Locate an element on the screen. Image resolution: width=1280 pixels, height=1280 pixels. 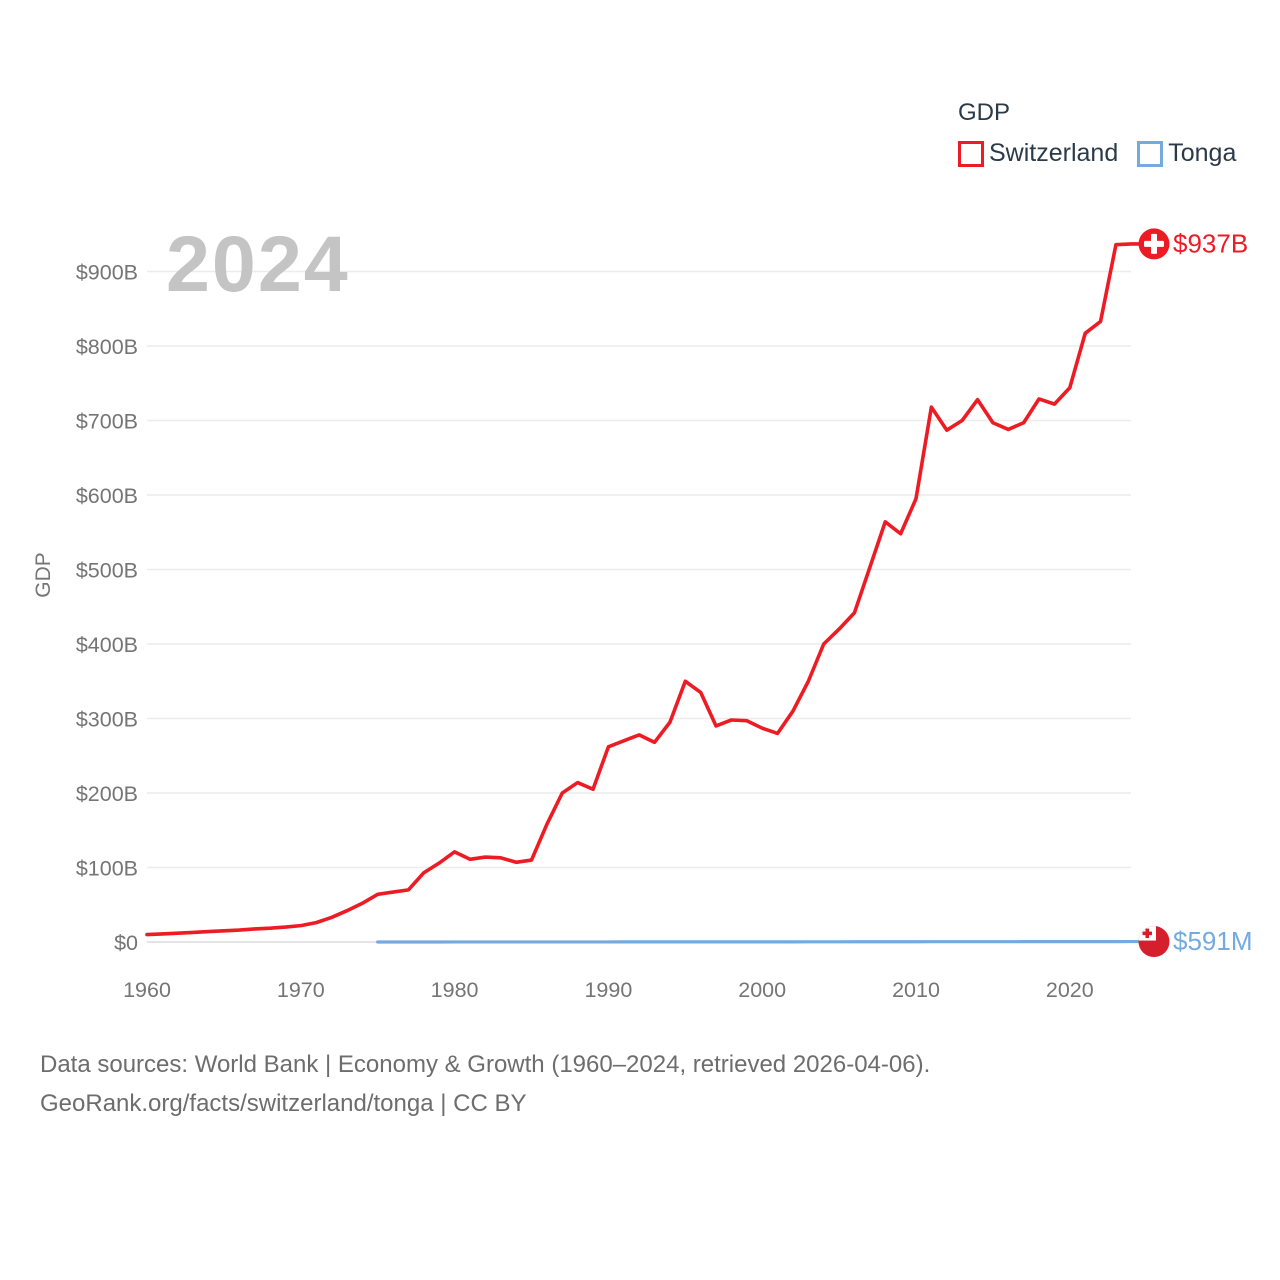
tonga-flag-icon is located at coordinates (1154, 942).